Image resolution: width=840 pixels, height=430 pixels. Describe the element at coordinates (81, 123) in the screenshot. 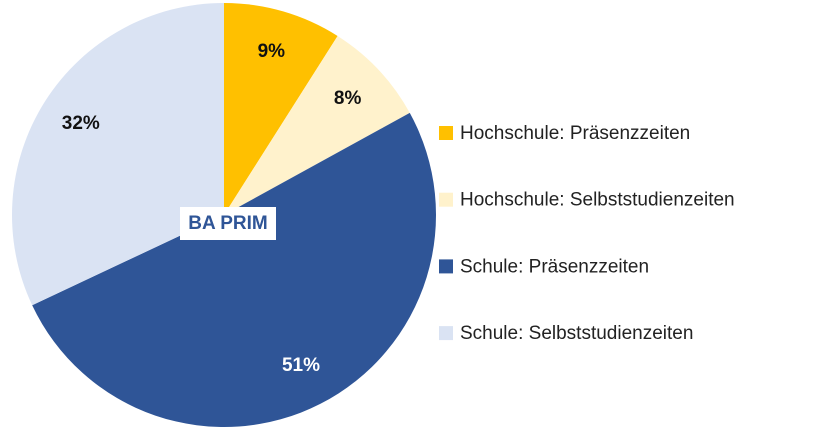

I see `data-label: 32%` at that location.